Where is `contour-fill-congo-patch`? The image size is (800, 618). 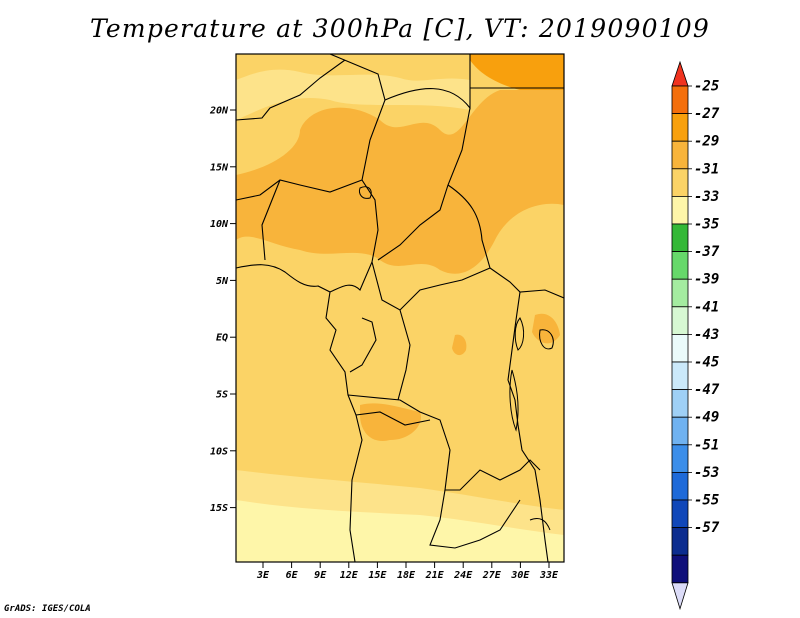
contour-fill-congo-patch is located at coordinates (459, 345).